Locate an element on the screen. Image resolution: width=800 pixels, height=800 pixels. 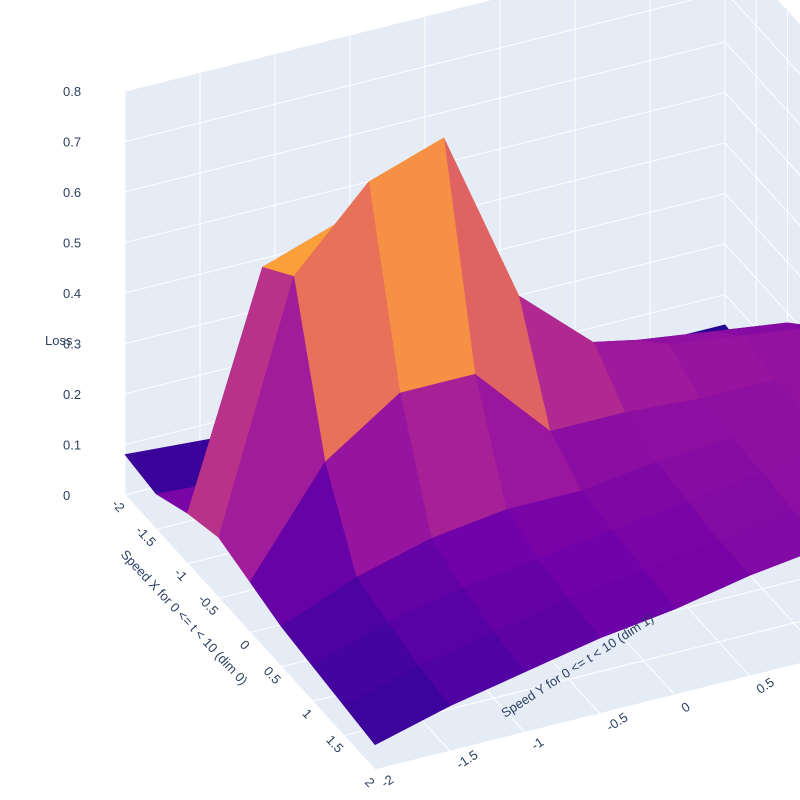
z-tick-label: 0.7 is located at coordinates (72, 142).